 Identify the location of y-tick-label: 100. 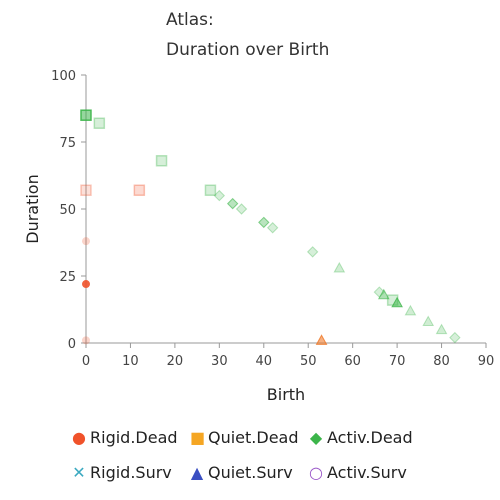
(63, 76).